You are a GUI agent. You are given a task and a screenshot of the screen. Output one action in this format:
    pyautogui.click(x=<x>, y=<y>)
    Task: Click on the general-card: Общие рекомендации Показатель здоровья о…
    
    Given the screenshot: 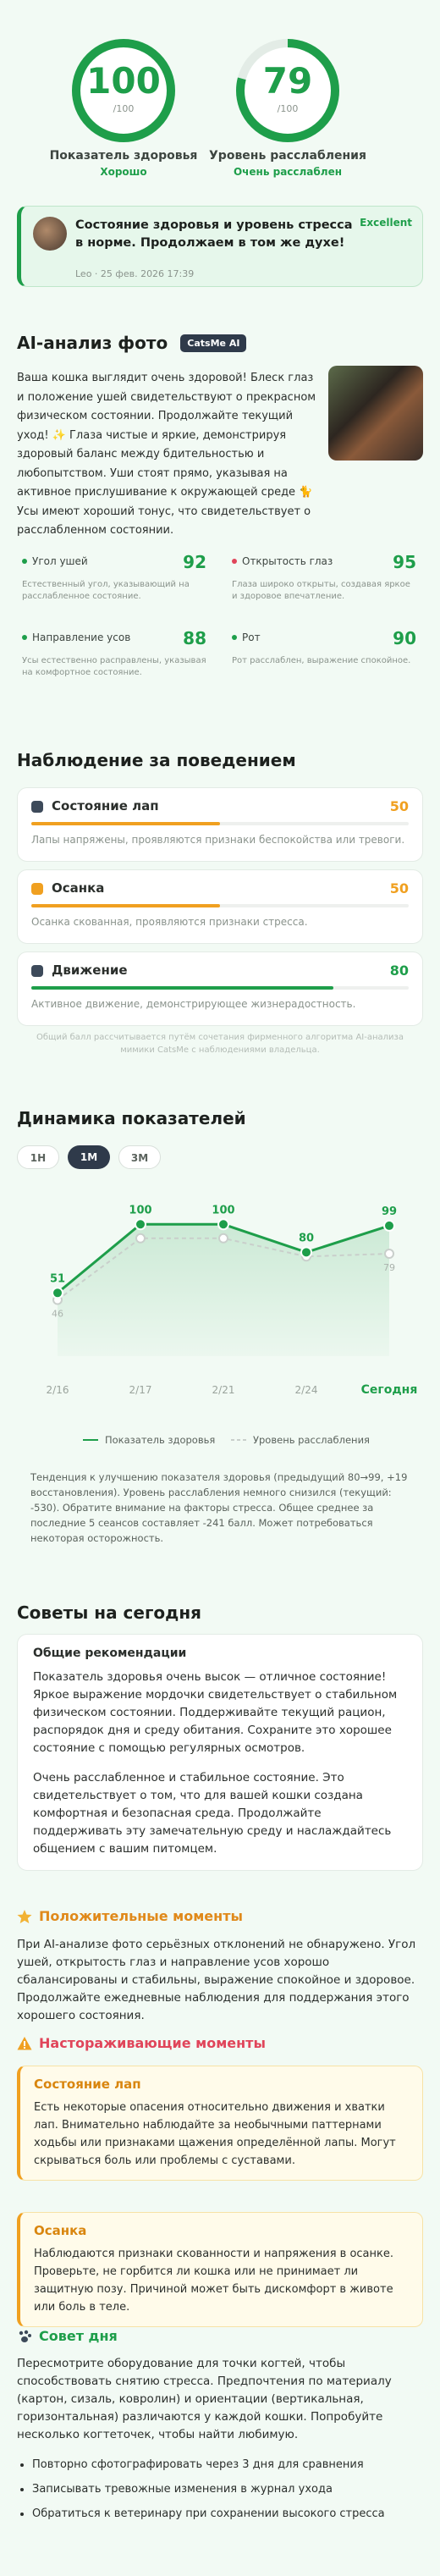 What is the action you would take?
    pyautogui.click(x=220, y=1753)
    